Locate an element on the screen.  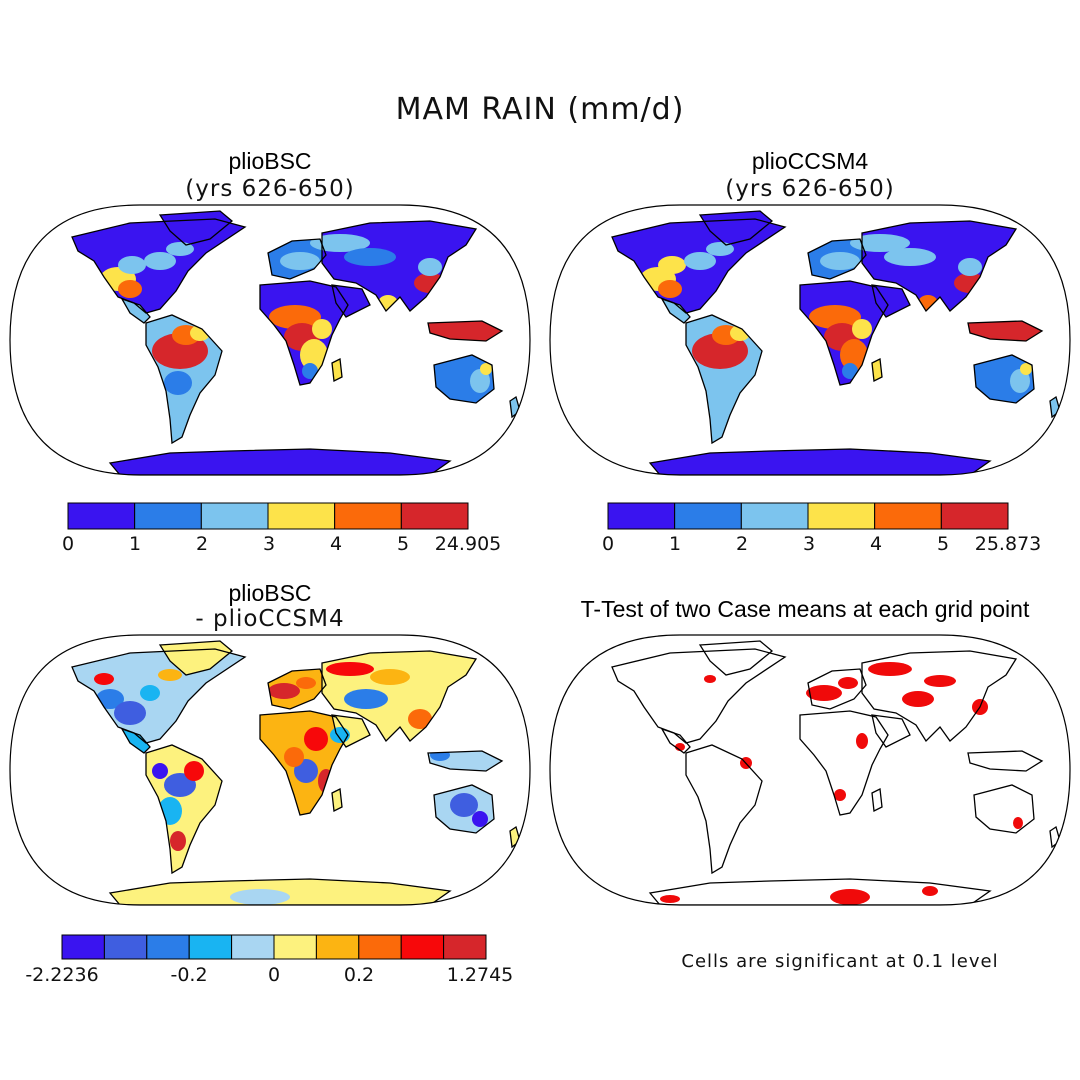
map-border is located at coordinates (270, 340).